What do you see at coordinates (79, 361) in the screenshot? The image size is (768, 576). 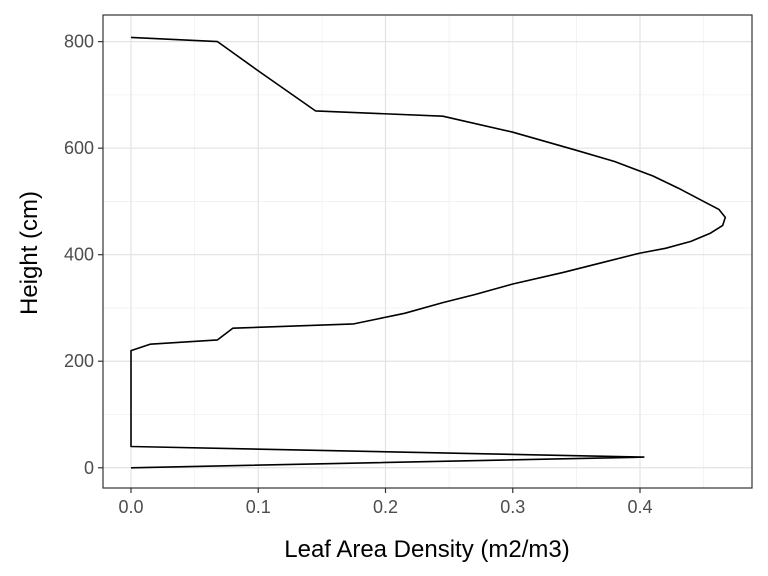 I see `y-tick-label: 200` at bounding box center [79, 361].